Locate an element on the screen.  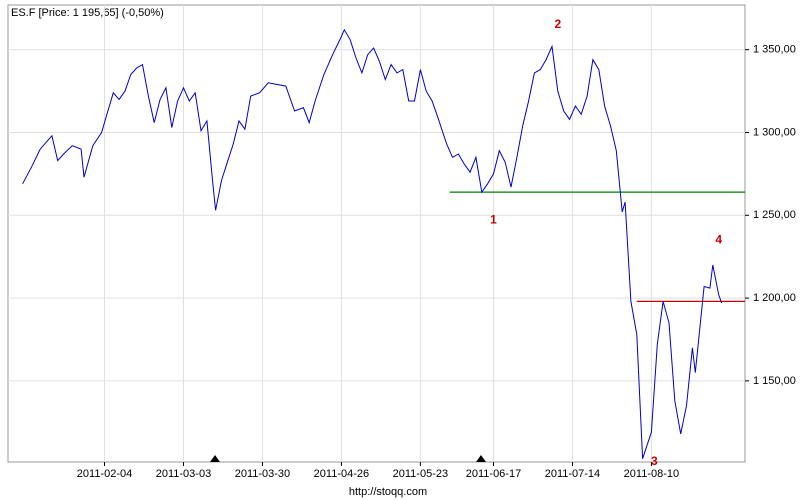
y-tick-label: 1 250,00 is located at coordinates (774, 215).